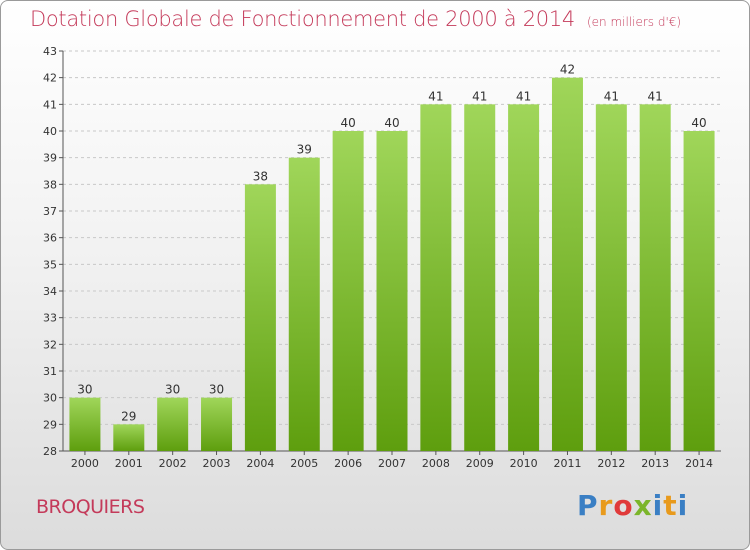 The width and height of the screenshot is (750, 550). I want to click on x-tick-label: 2007, so click(392, 463).